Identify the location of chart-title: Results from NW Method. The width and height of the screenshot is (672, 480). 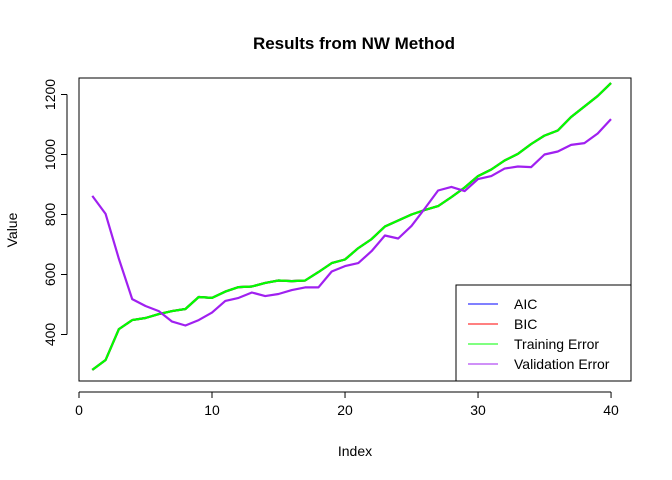
(354, 43).